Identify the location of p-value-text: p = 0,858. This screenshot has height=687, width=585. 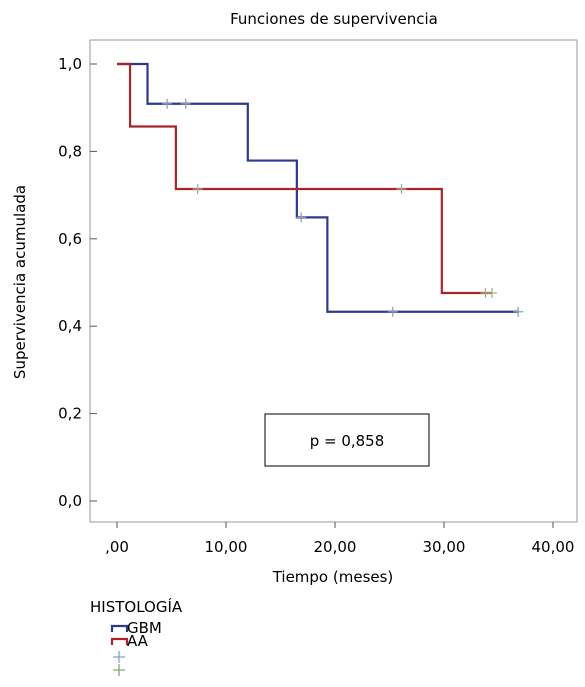
(347, 441).